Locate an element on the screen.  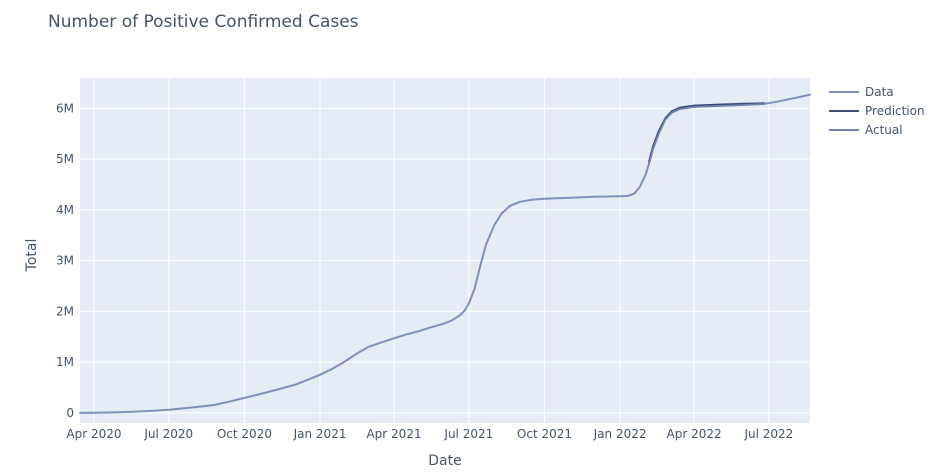
legend: Data Prediction Actual is located at coordinates (877, 111).